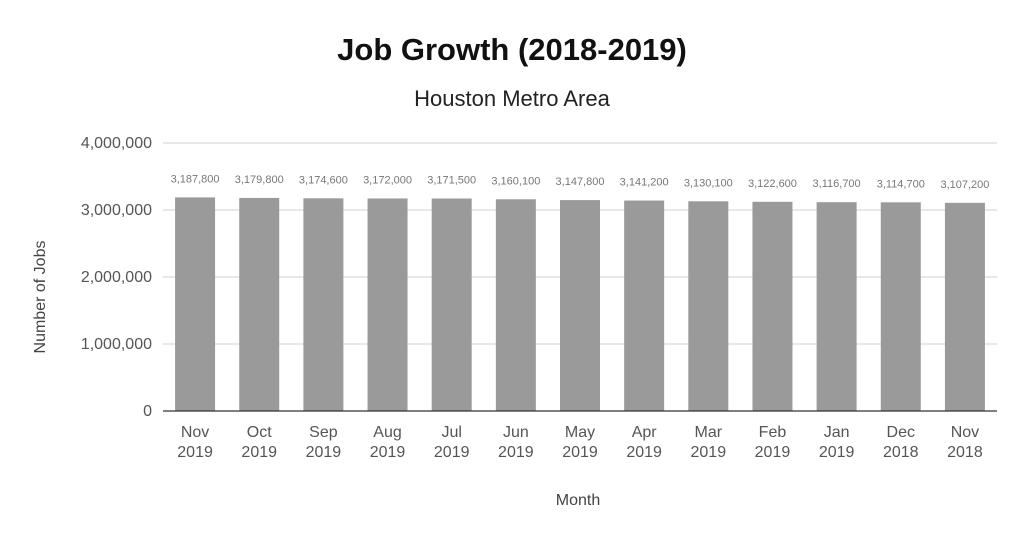  I want to click on data-label: 3,116,700, so click(837, 184).